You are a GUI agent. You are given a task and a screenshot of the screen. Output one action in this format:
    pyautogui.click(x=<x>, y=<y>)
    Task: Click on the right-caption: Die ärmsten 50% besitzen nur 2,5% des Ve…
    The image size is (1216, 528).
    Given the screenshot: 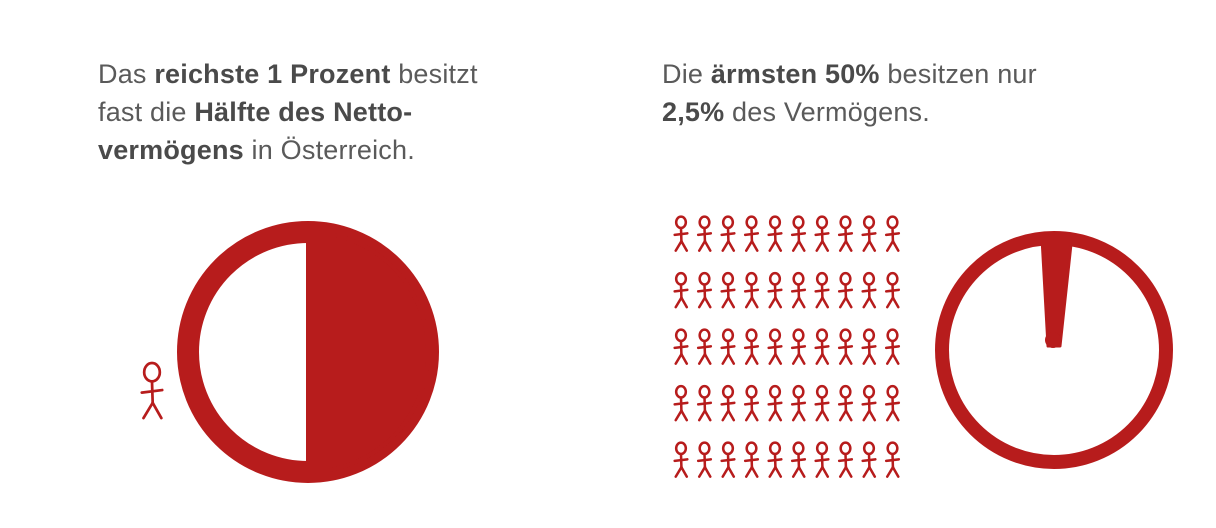 What is the action you would take?
    pyautogui.click(x=902, y=93)
    